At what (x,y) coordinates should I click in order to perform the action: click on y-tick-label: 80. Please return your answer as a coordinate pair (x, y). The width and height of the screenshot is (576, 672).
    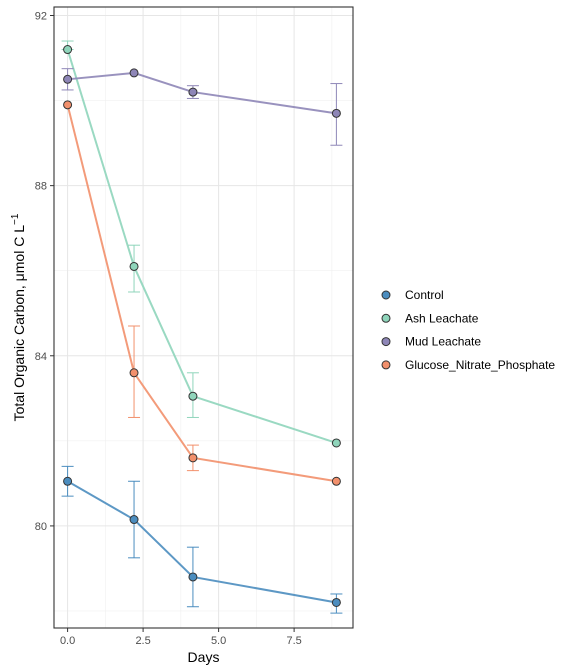
    Looking at the image, I should click on (41, 527).